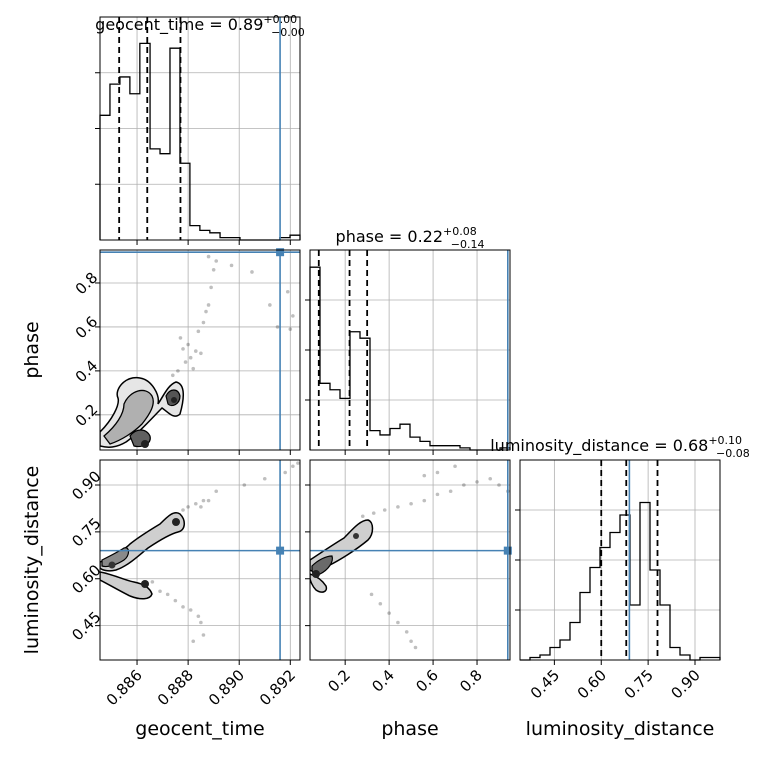 The height and width of the screenshot is (760, 760). I want to click on tick-label-x: 0.90, so click(685, 684).